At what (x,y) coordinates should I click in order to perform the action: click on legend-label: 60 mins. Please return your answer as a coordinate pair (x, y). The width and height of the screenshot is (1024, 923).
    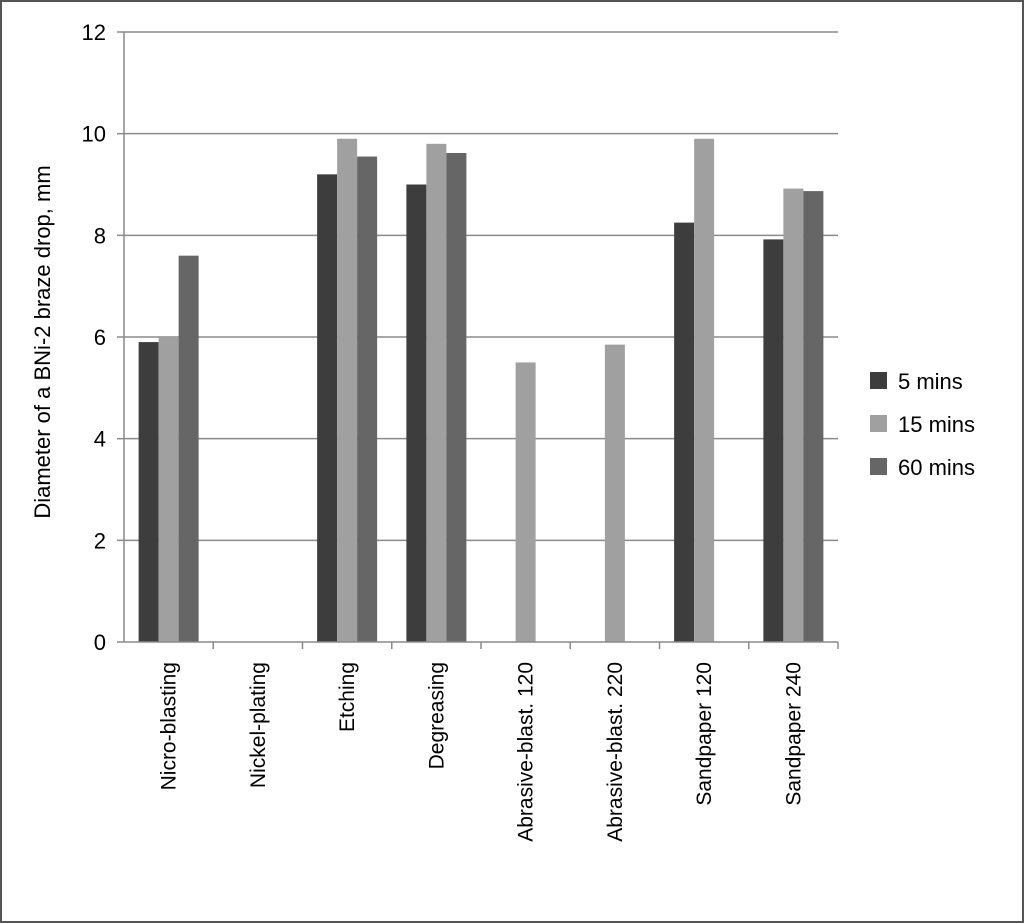
    Looking at the image, I should click on (936, 467).